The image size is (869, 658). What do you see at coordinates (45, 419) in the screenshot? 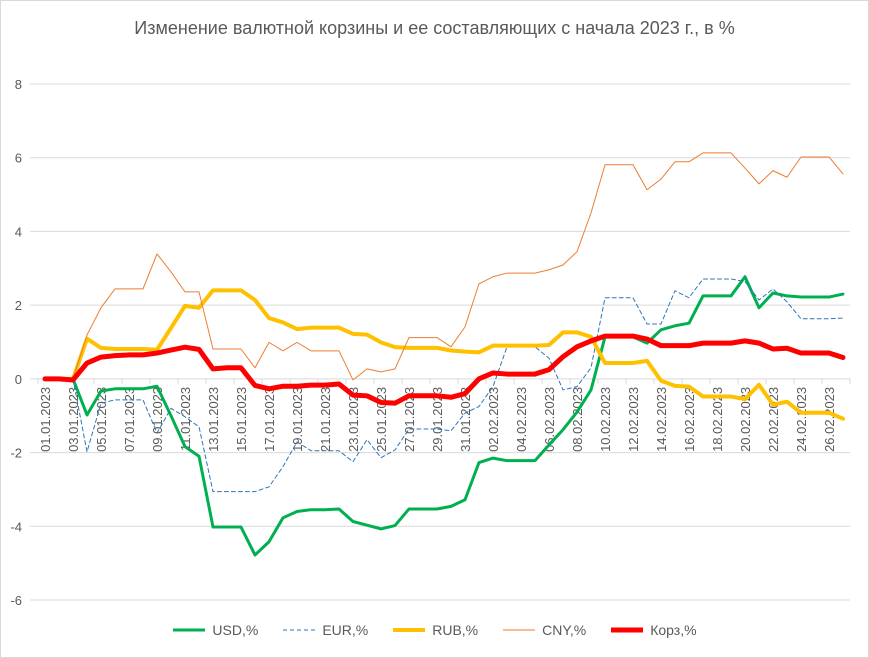
I see `x-tick-label: 01.01.2023` at bounding box center [45, 419].